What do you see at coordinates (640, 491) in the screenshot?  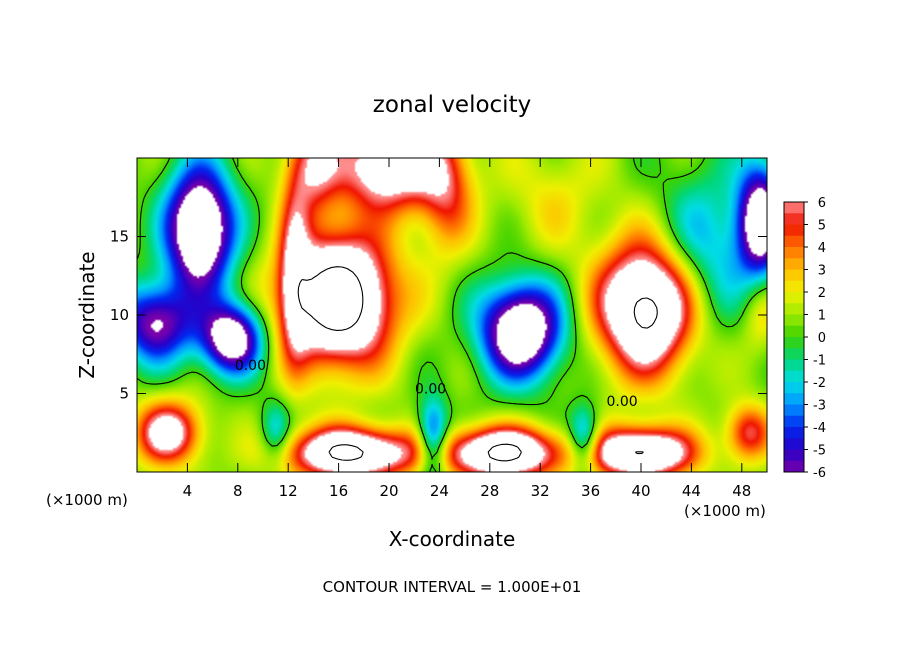 I see `x-tick-label-9: 40` at bounding box center [640, 491].